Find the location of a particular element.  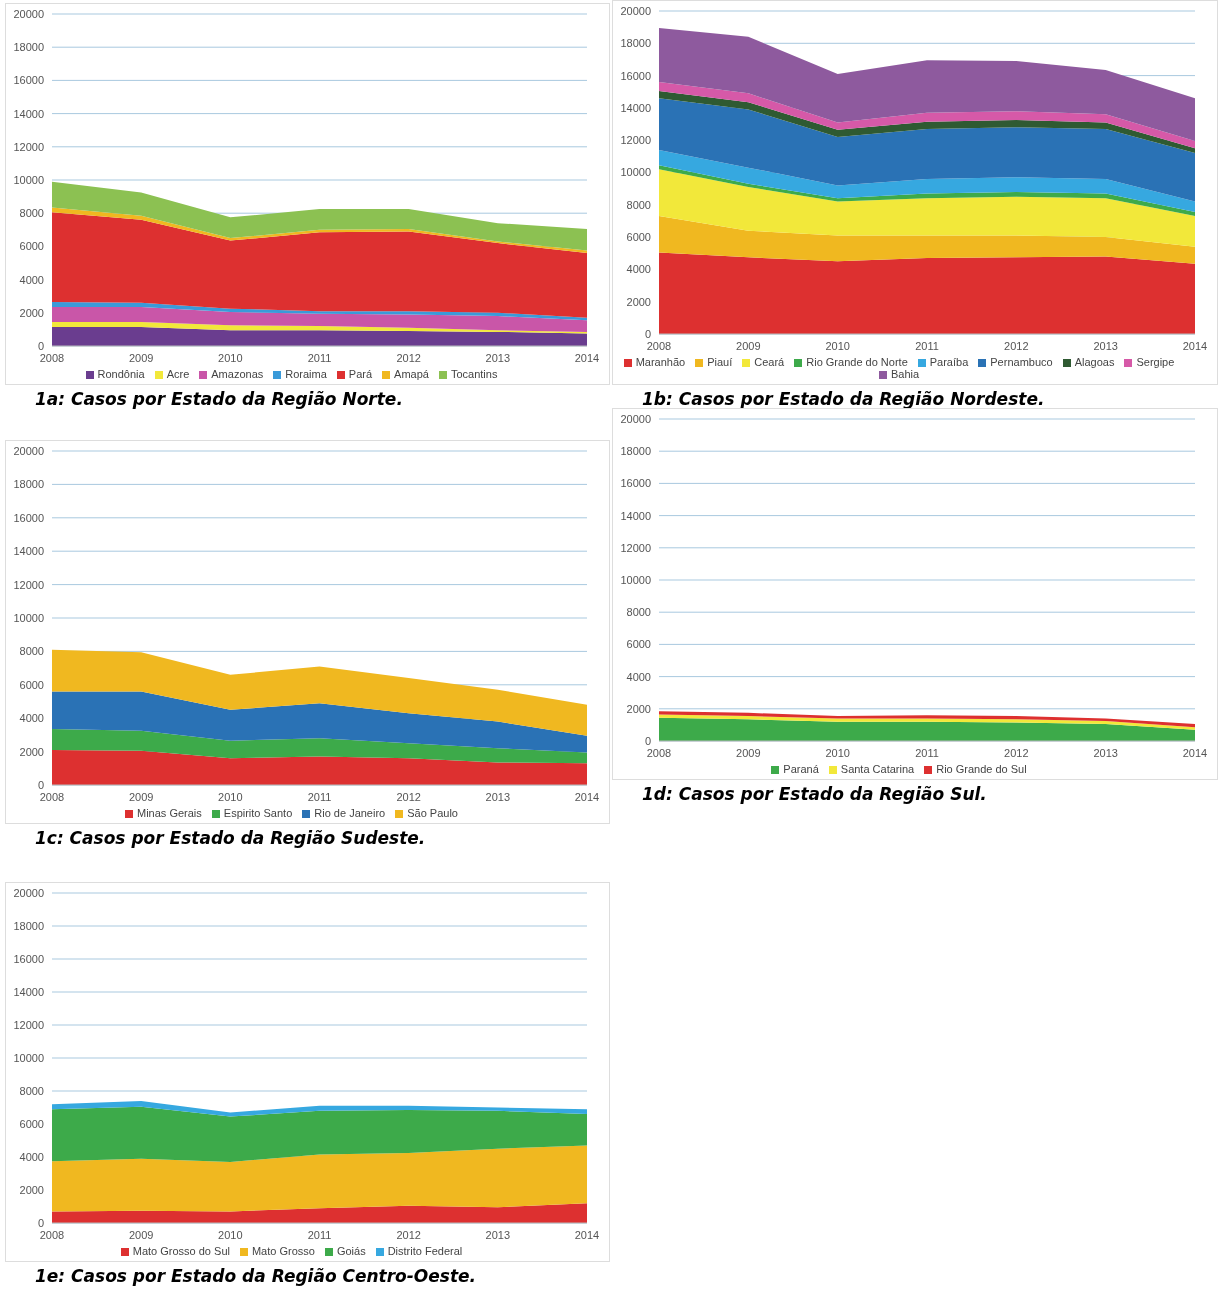

legend-label: Distrito Federal is located at coordinates (425, 1251).